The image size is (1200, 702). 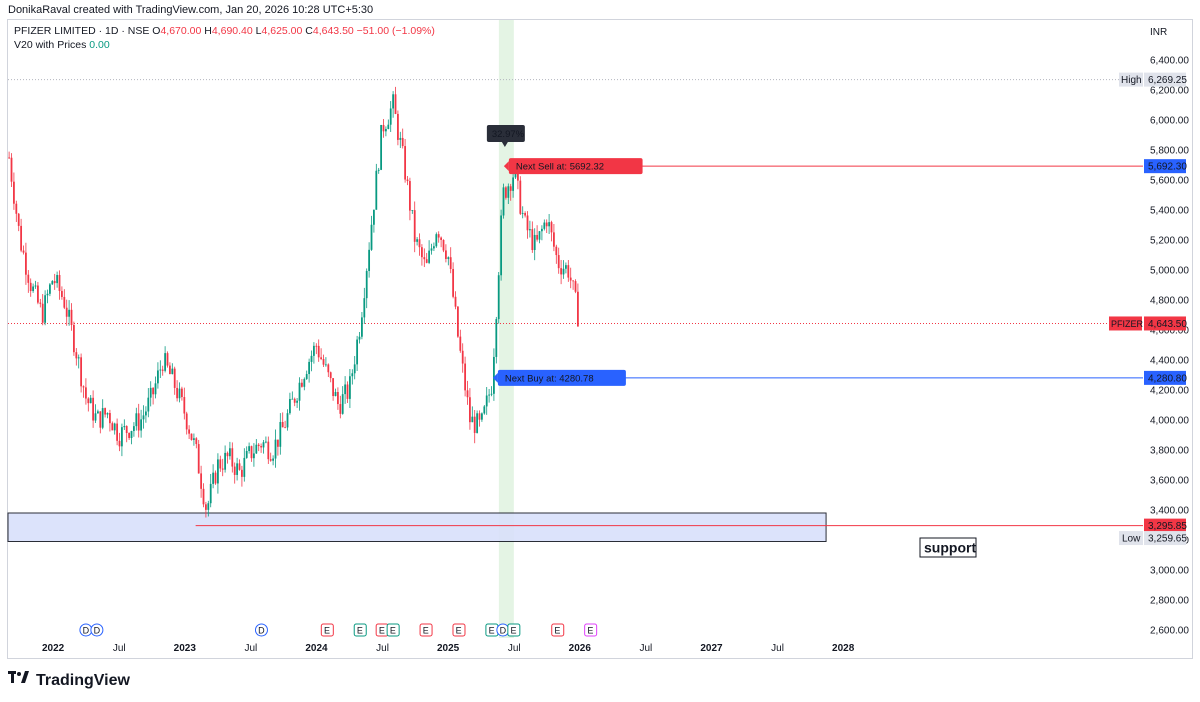 I want to click on price-tick-label: 5,400.00, so click(x=1169, y=211).